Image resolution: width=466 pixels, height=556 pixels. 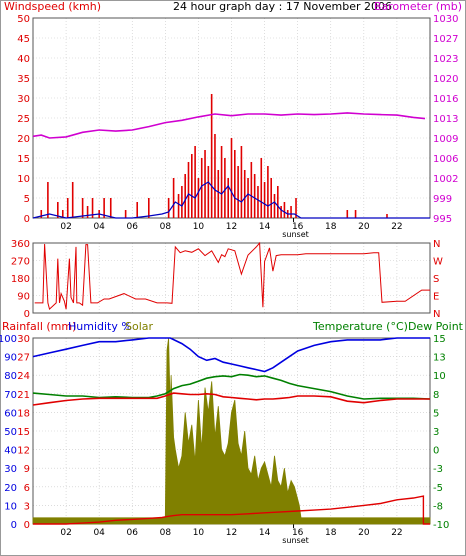 What do you see at coordinates (23, 39) in the screenshot?
I see `wind-y-tick: 45` at bounding box center [23, 39].